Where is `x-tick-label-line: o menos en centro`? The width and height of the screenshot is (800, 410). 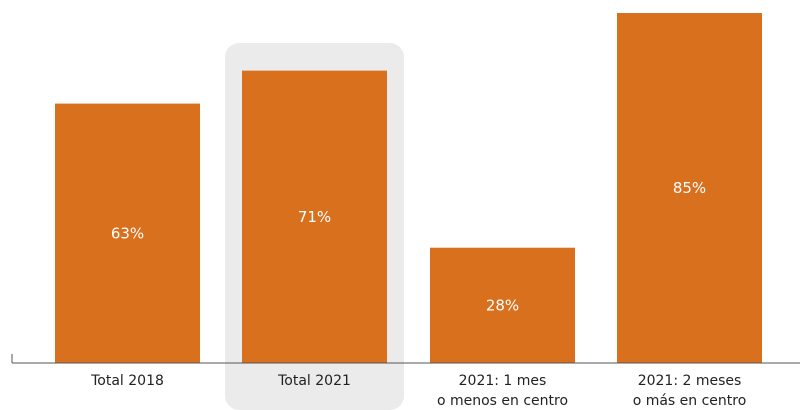 x-tick-label-line: o menos en centro is located at coordinates (502, 401).